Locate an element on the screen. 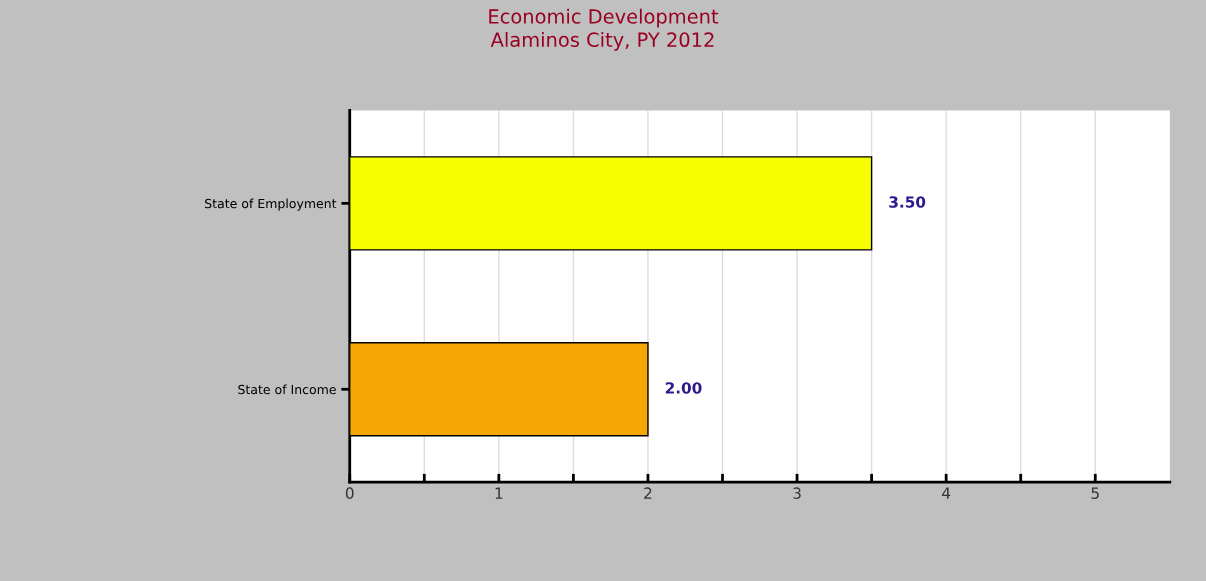 This screenshot has height=581, width=1206. y-tick-label: State of Employment is located at coordinates (271, 204).